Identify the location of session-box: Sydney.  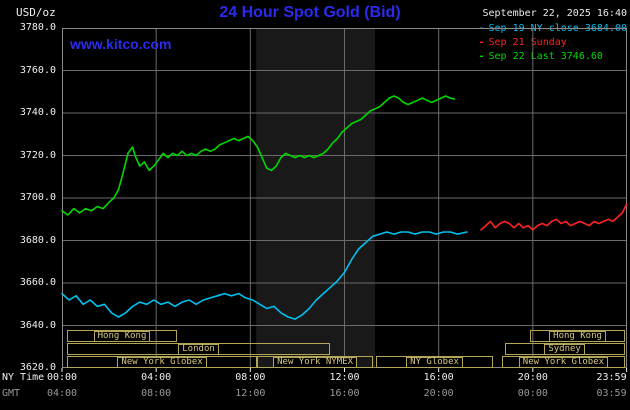
(564, 349).